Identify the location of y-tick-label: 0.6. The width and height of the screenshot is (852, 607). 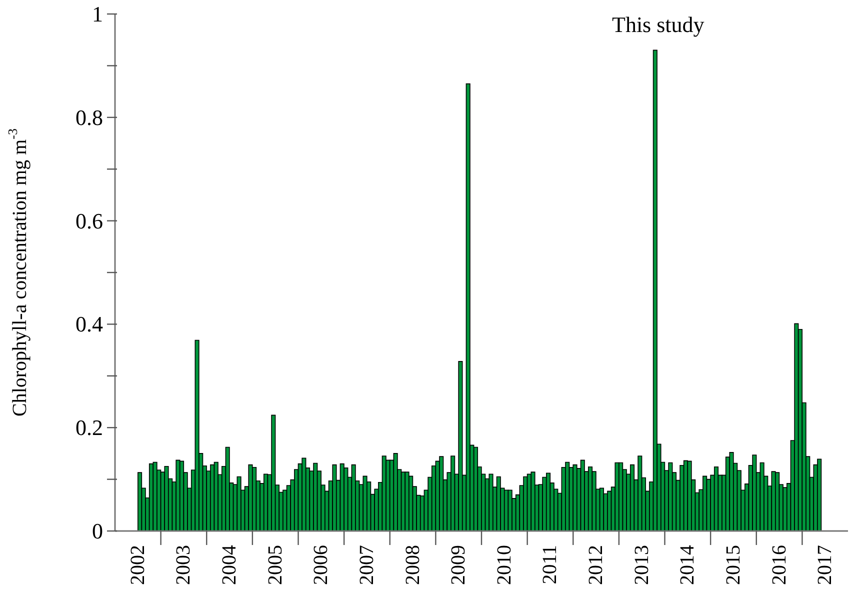
(89, 221).